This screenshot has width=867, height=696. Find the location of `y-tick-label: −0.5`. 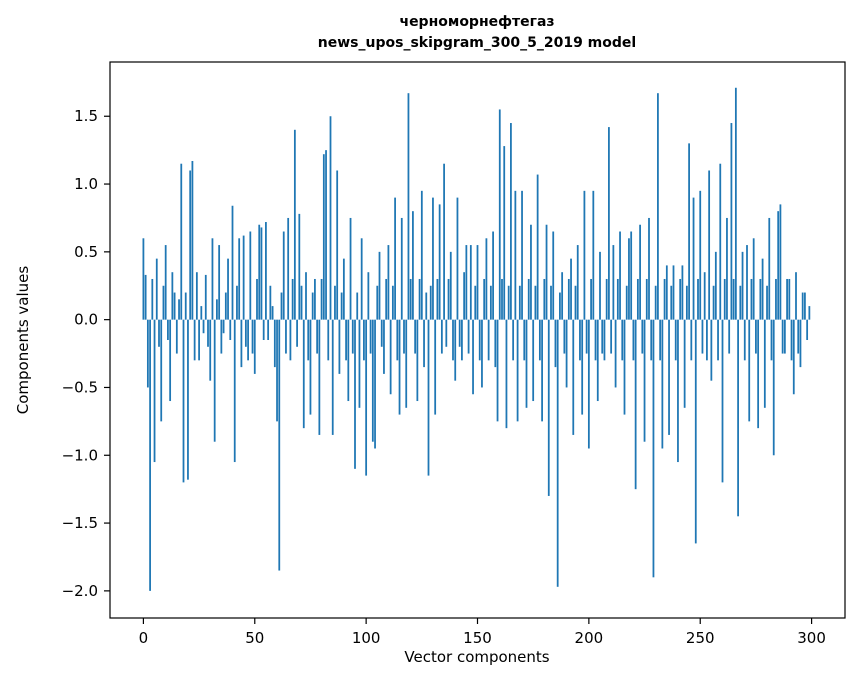

y-tick-label: −0.5 is located at coordinates (80, 387).